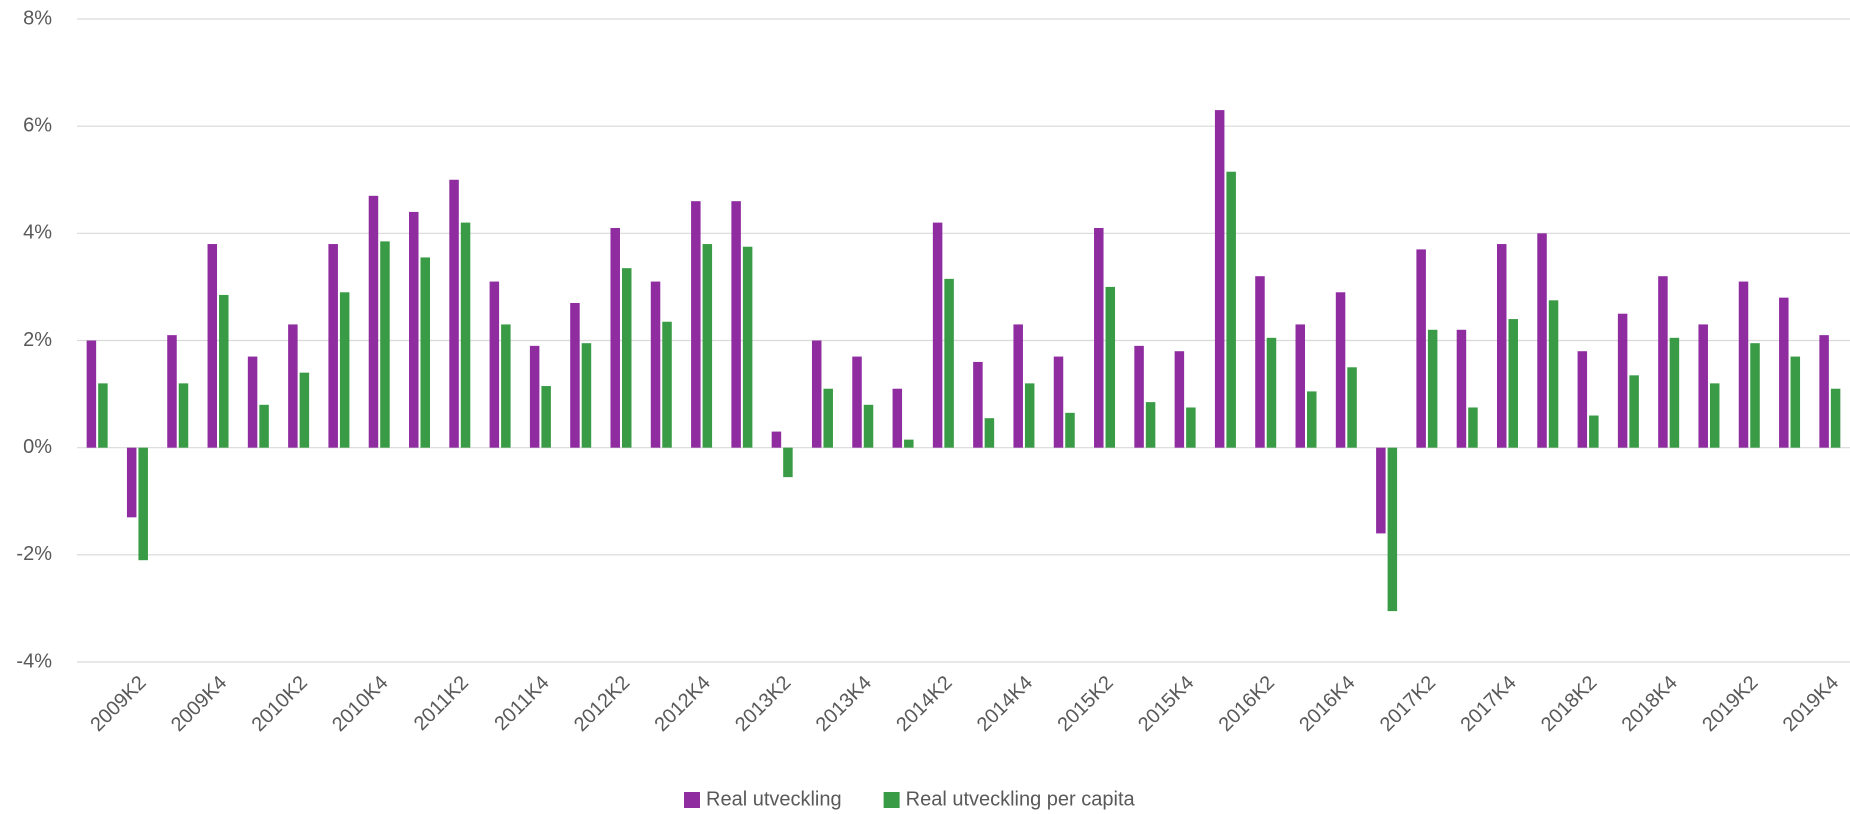 The image size is (1850, 814). What do you see at coordinates (118, 704) in the screenshot?
I see `x-tick-label: 2009K2` at bounding box center [118, 704].